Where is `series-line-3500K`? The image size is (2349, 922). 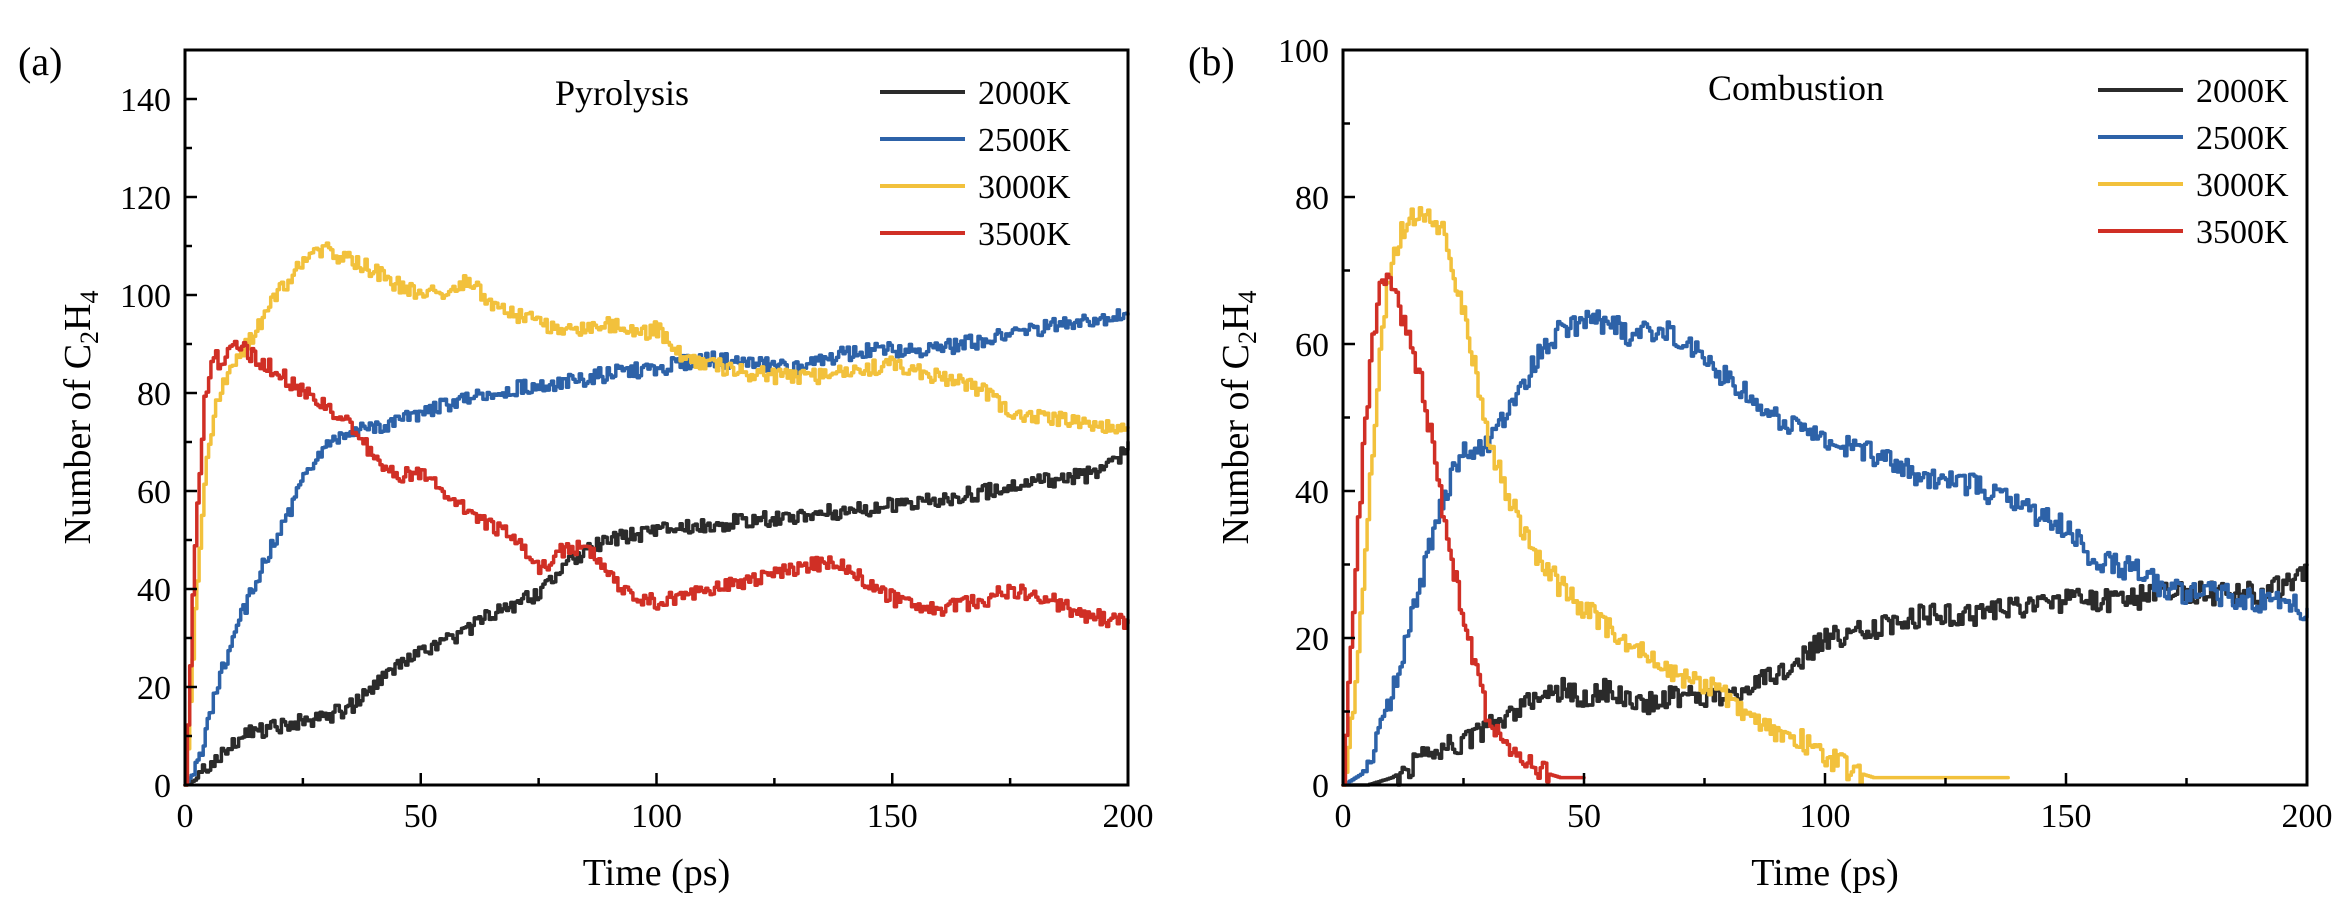 series-line-3500K is located at coordinates (1463, 529).